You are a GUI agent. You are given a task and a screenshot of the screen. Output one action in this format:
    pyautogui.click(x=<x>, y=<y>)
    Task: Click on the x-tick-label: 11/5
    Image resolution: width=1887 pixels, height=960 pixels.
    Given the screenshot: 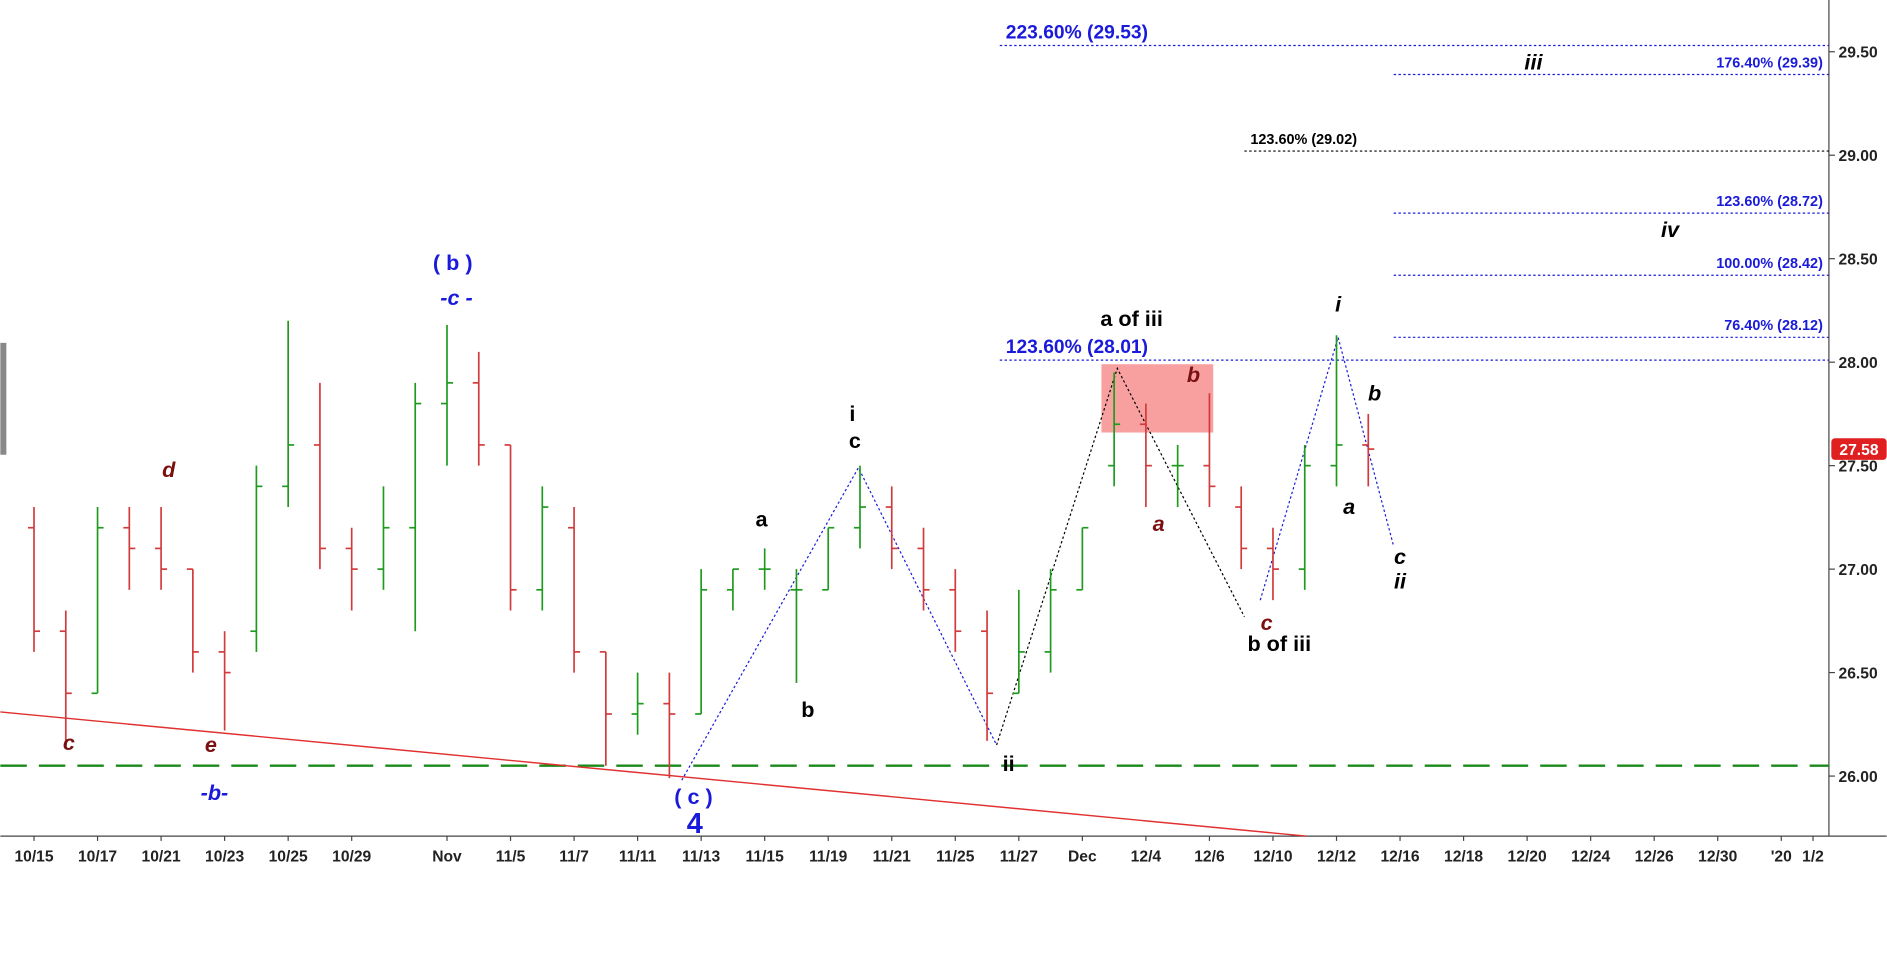 What is the action you would take?
    pyautogui.click(x=511, y=856)
    